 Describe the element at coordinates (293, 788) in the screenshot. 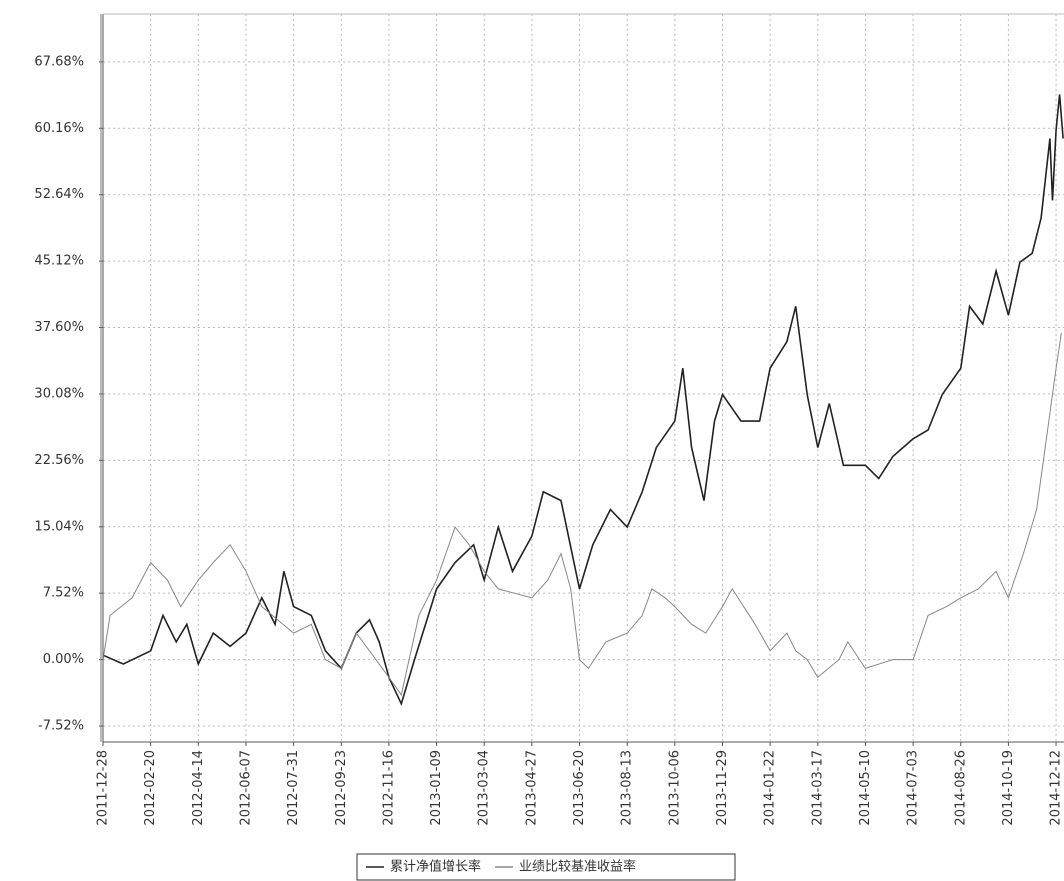

I see `x-tick-label: 2012-07-31` at that location.